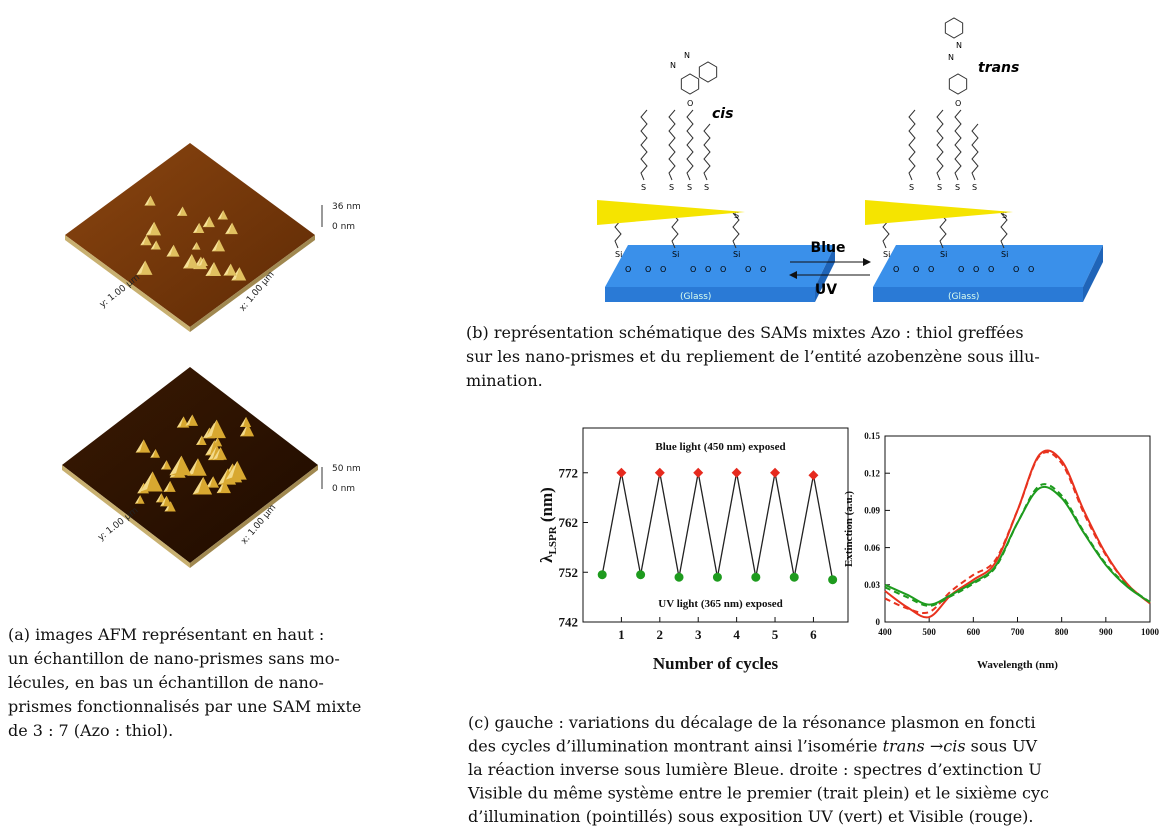  I want to click on x-tick-label: 1000, so click(1150, 632).